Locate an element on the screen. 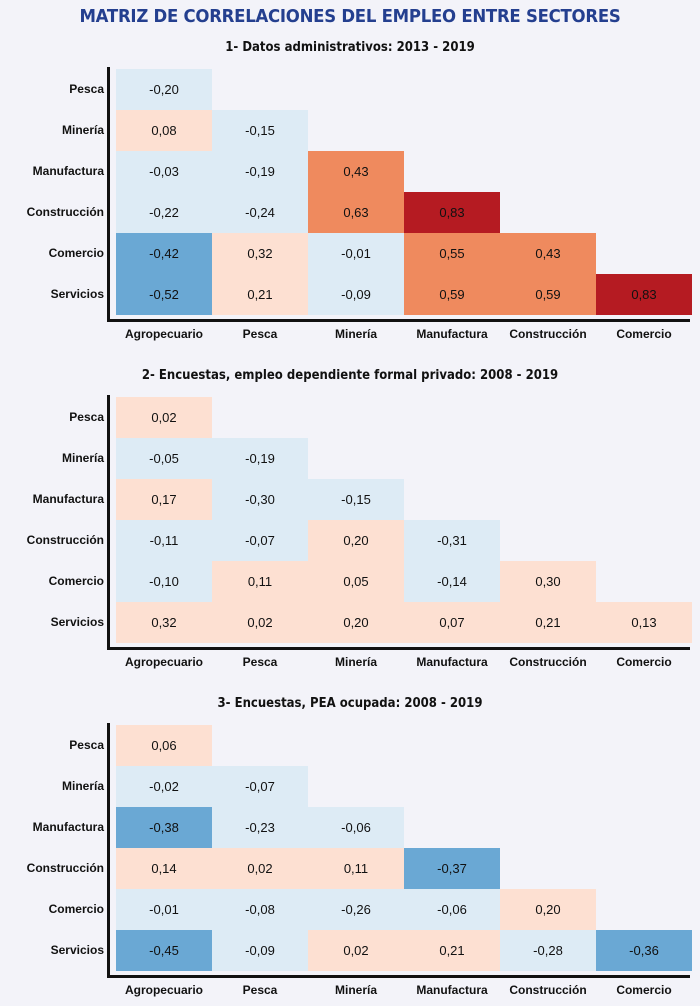 The width and height of the screenshot is (700, 1006). heatmap-cell: 0,07 is located at coordinates (452, 622).